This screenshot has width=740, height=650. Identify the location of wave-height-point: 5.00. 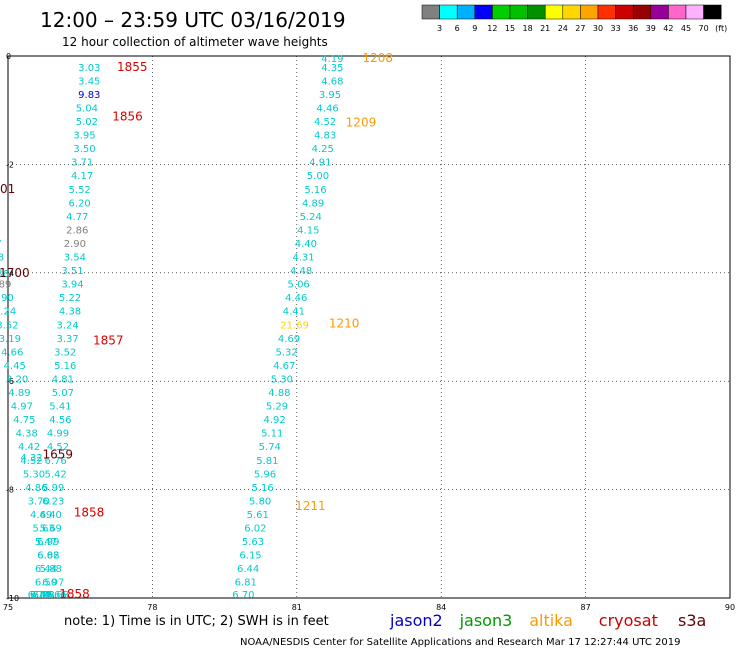
(318, 176).